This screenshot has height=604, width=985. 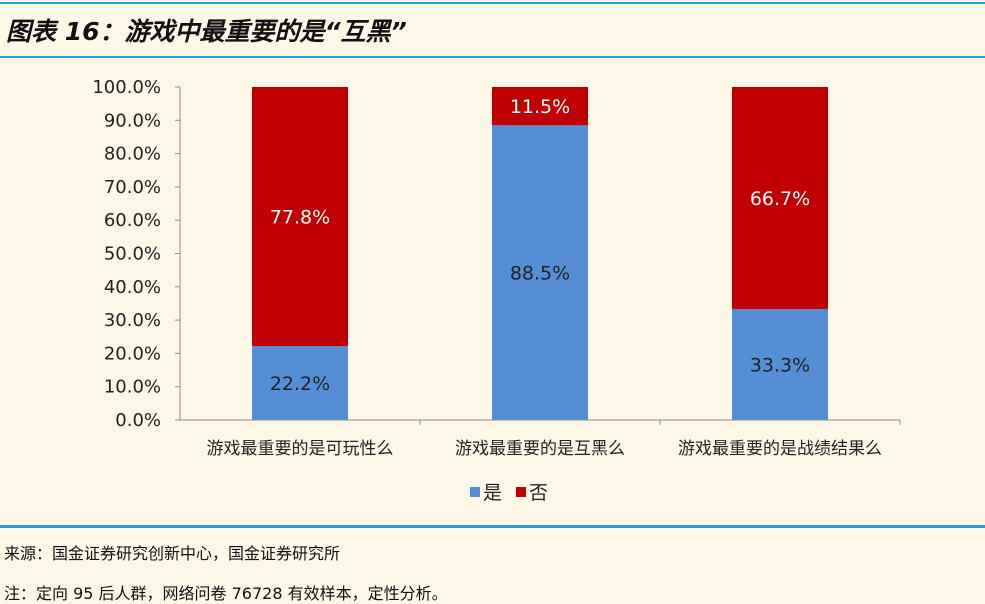 I want to click on y-tick-label: 80.0%, so click(x=132, y=154).